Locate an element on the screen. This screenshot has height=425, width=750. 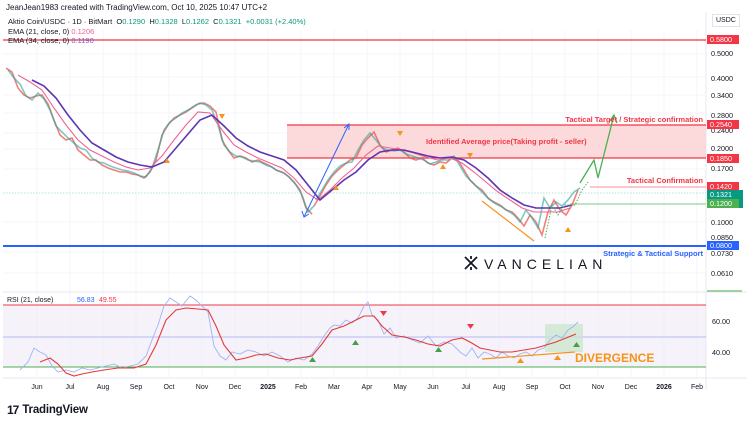
divergence-annotation: DIVERGENCE is located at coordinates (614, 358).